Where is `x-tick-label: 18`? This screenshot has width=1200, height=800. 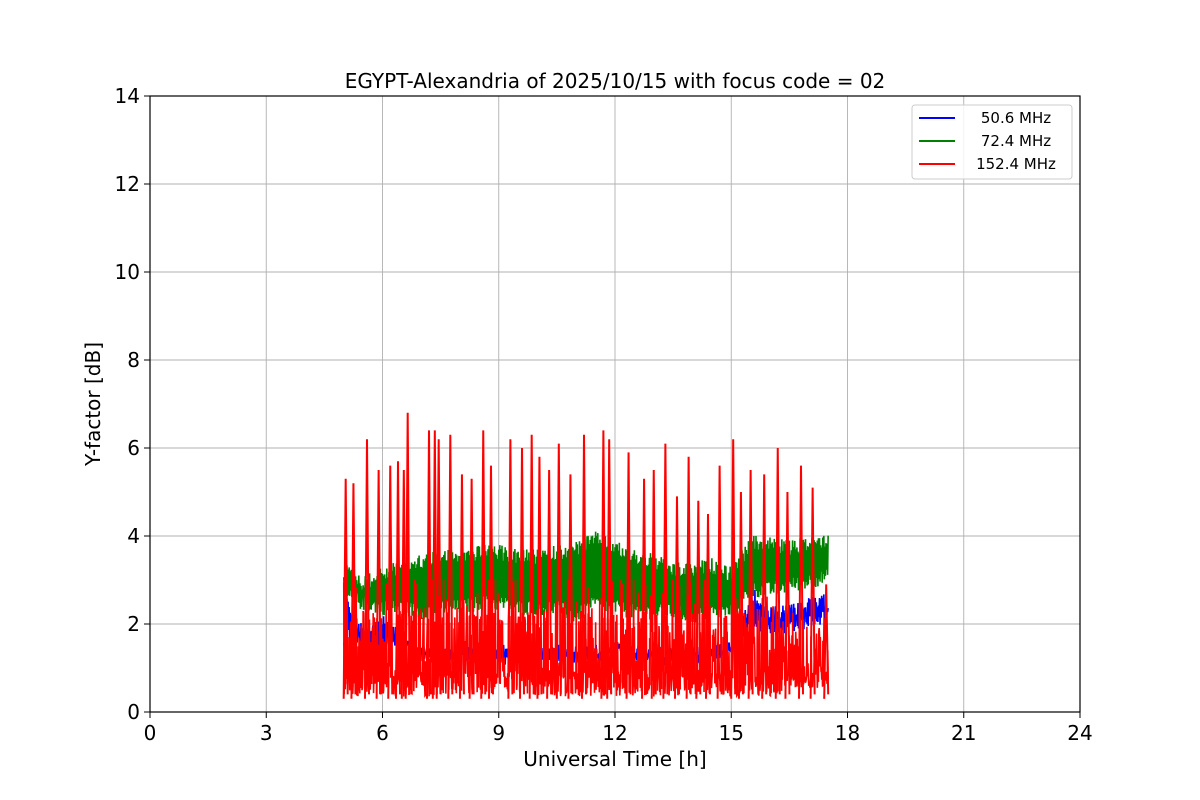 x-tick-label: 18 is located at coordinates (847, 733).